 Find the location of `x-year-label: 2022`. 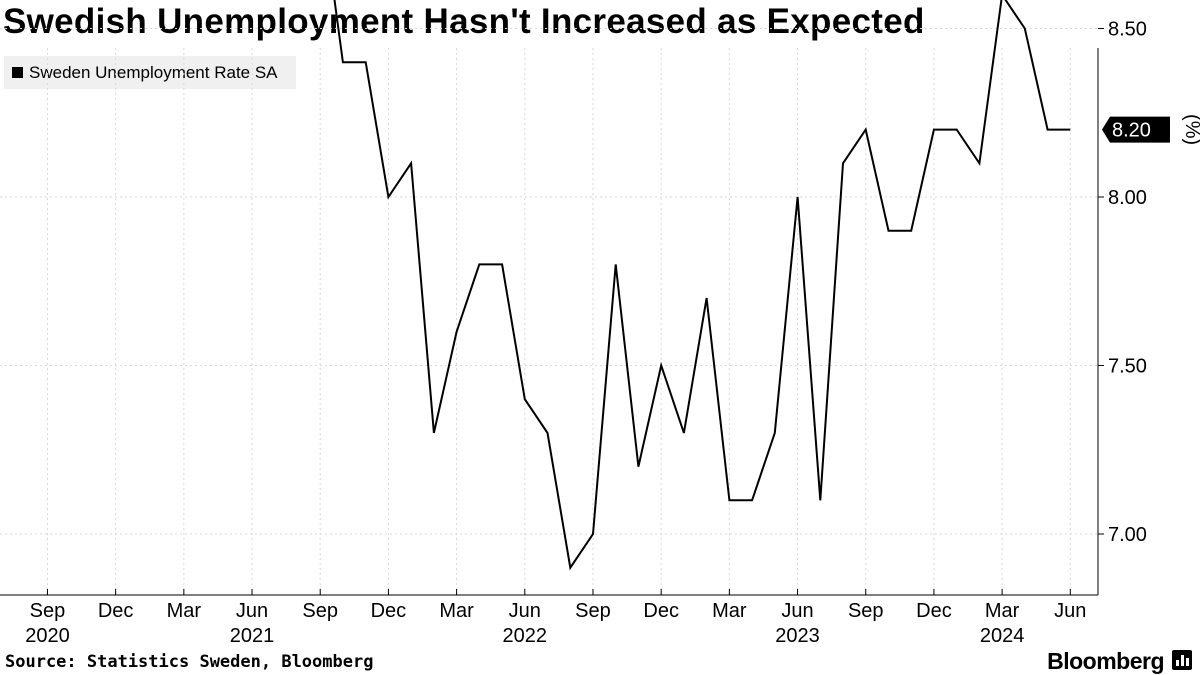

x-year-label: 2022 is located at coordinates (525, 636).